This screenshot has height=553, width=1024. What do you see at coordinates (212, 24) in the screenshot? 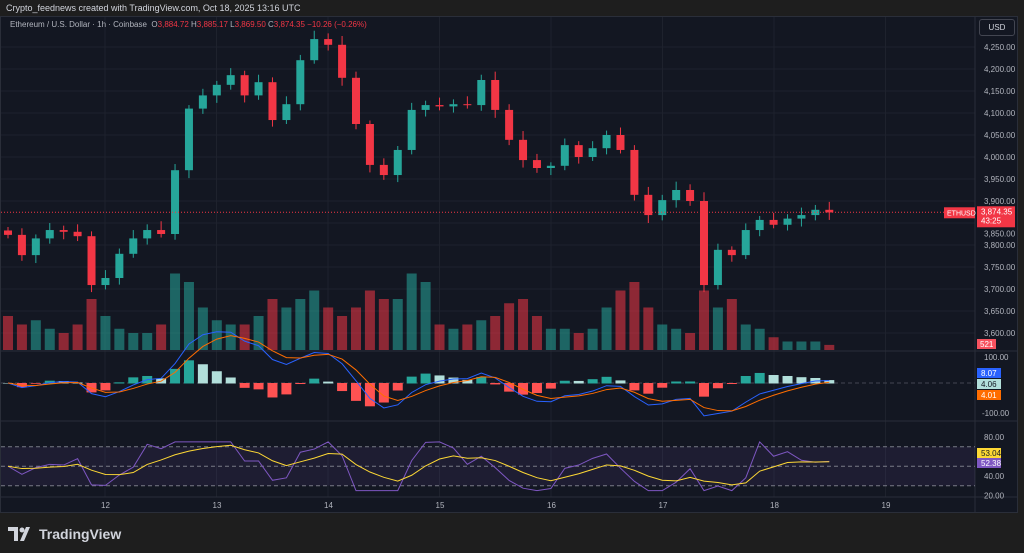
I see `high-value: 3,885.17` at bounding box center [212, 24].